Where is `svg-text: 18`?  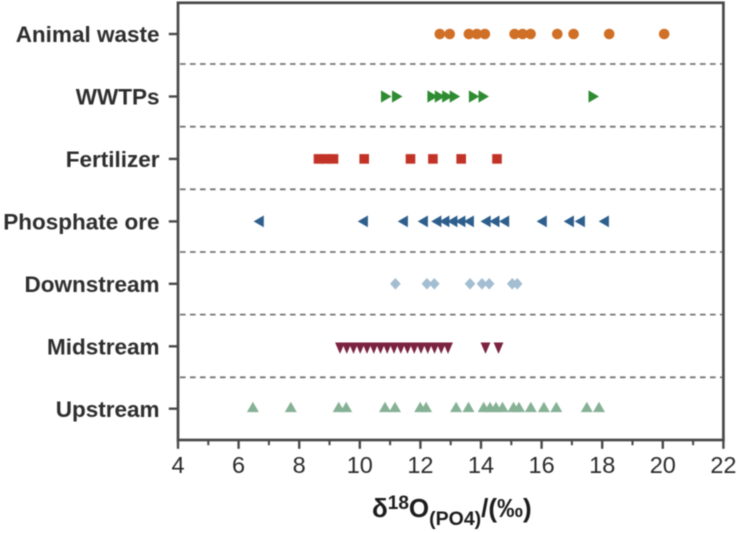
svg-text: 18 is located at coordinates (602, 465).